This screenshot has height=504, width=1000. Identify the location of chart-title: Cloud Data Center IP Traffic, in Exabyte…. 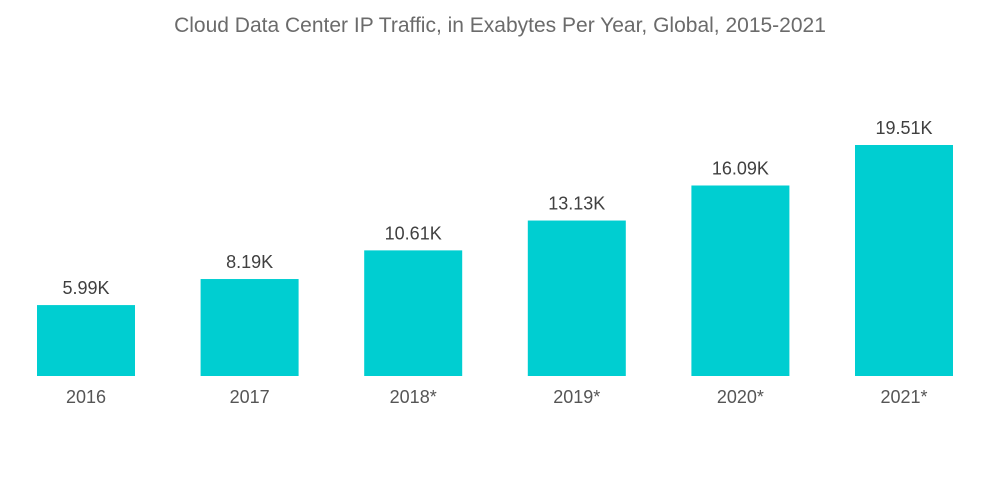
(500, 25).